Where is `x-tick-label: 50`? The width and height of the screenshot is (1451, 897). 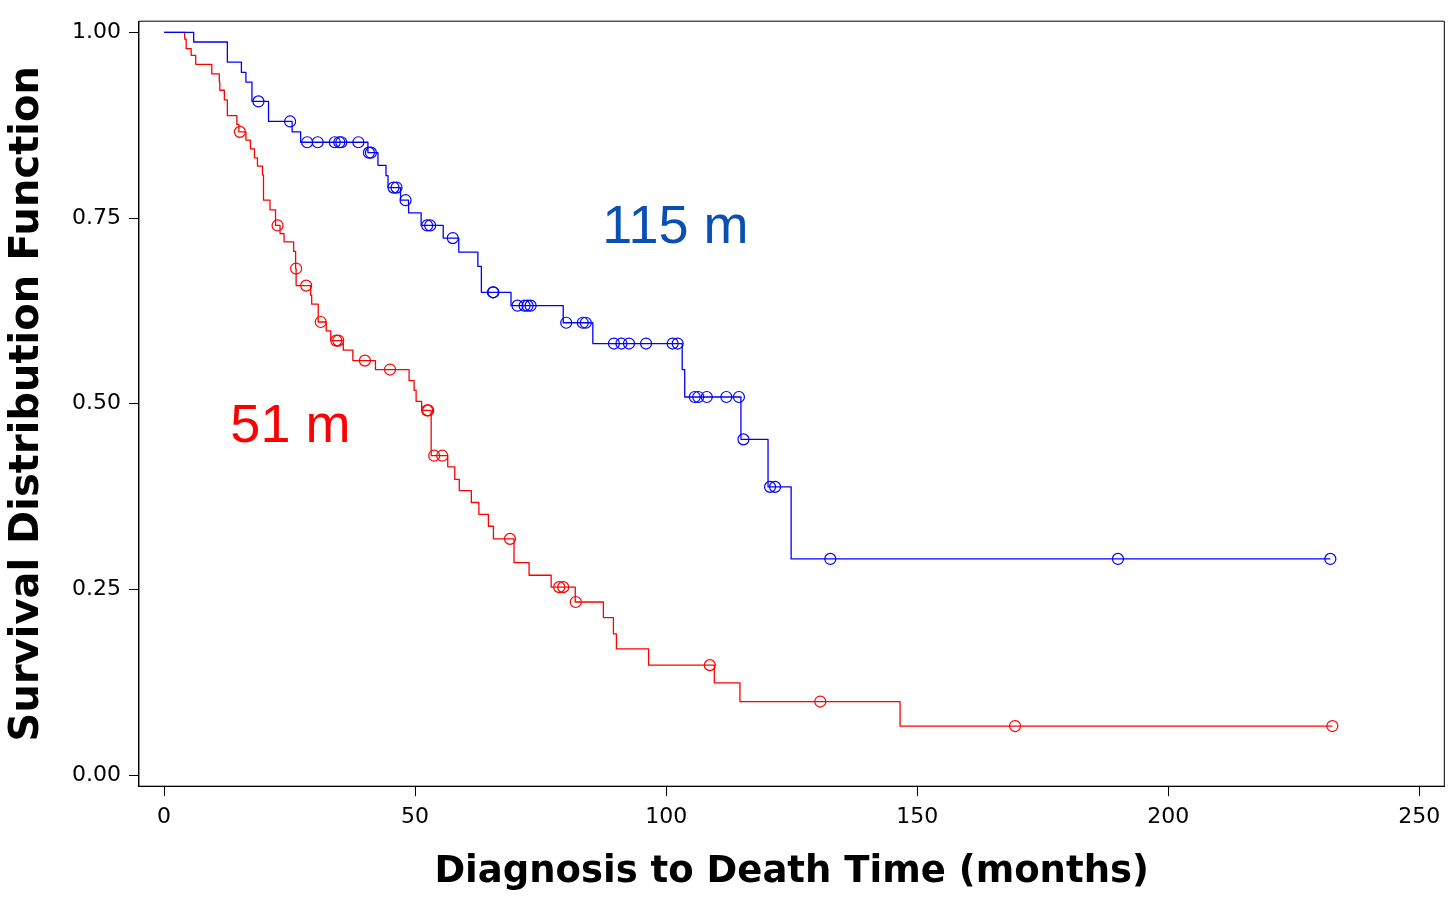
x-tick-label: 50 is located at coordinates (415, 816).